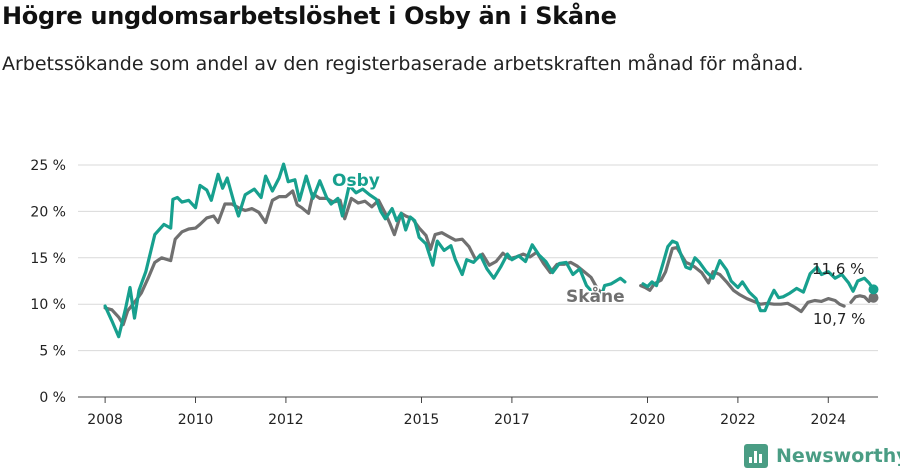 This screenshot has width=900, height=474. I want to click on y-tick-label: 25 %, so click(48, 166).